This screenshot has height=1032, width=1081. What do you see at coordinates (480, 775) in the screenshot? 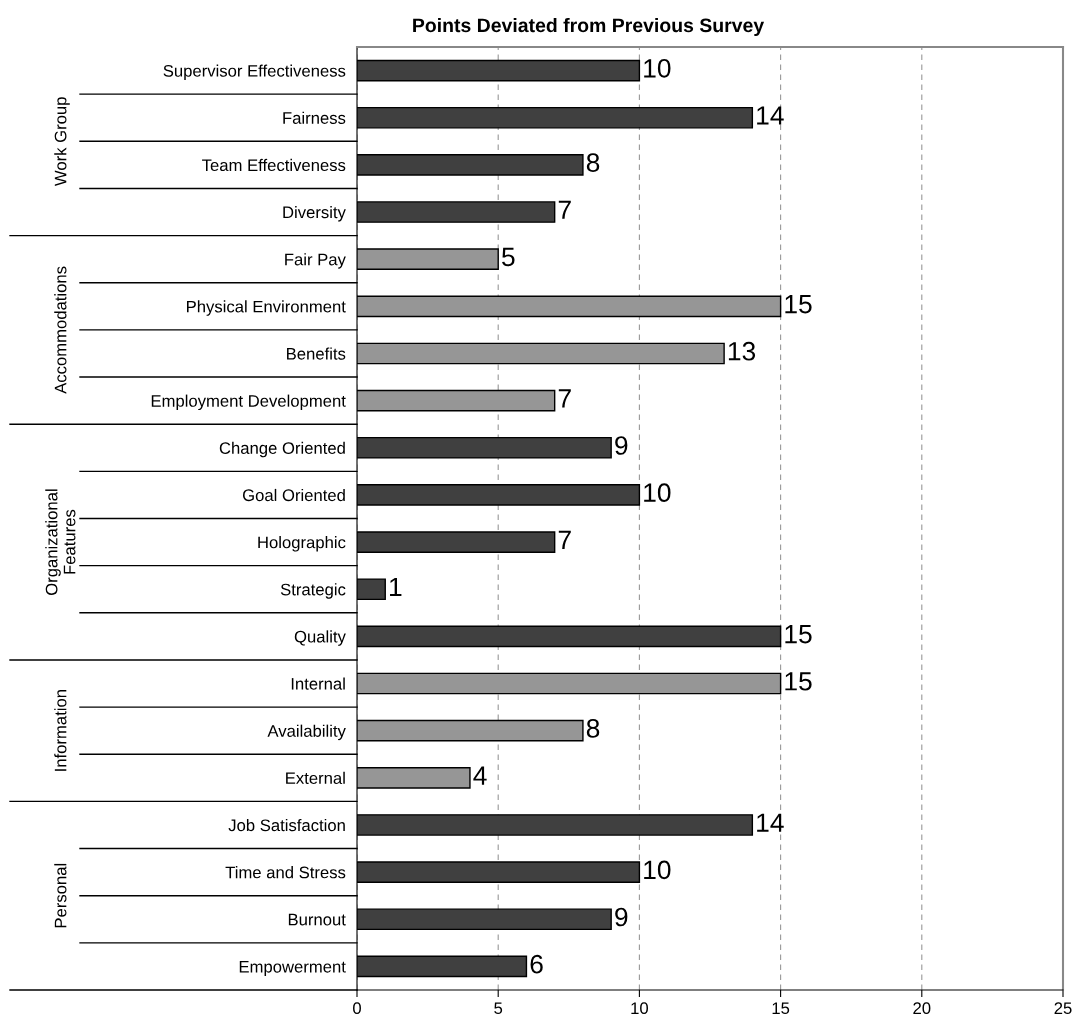
I see `data-label: 4` at bounding box center [480, 775].